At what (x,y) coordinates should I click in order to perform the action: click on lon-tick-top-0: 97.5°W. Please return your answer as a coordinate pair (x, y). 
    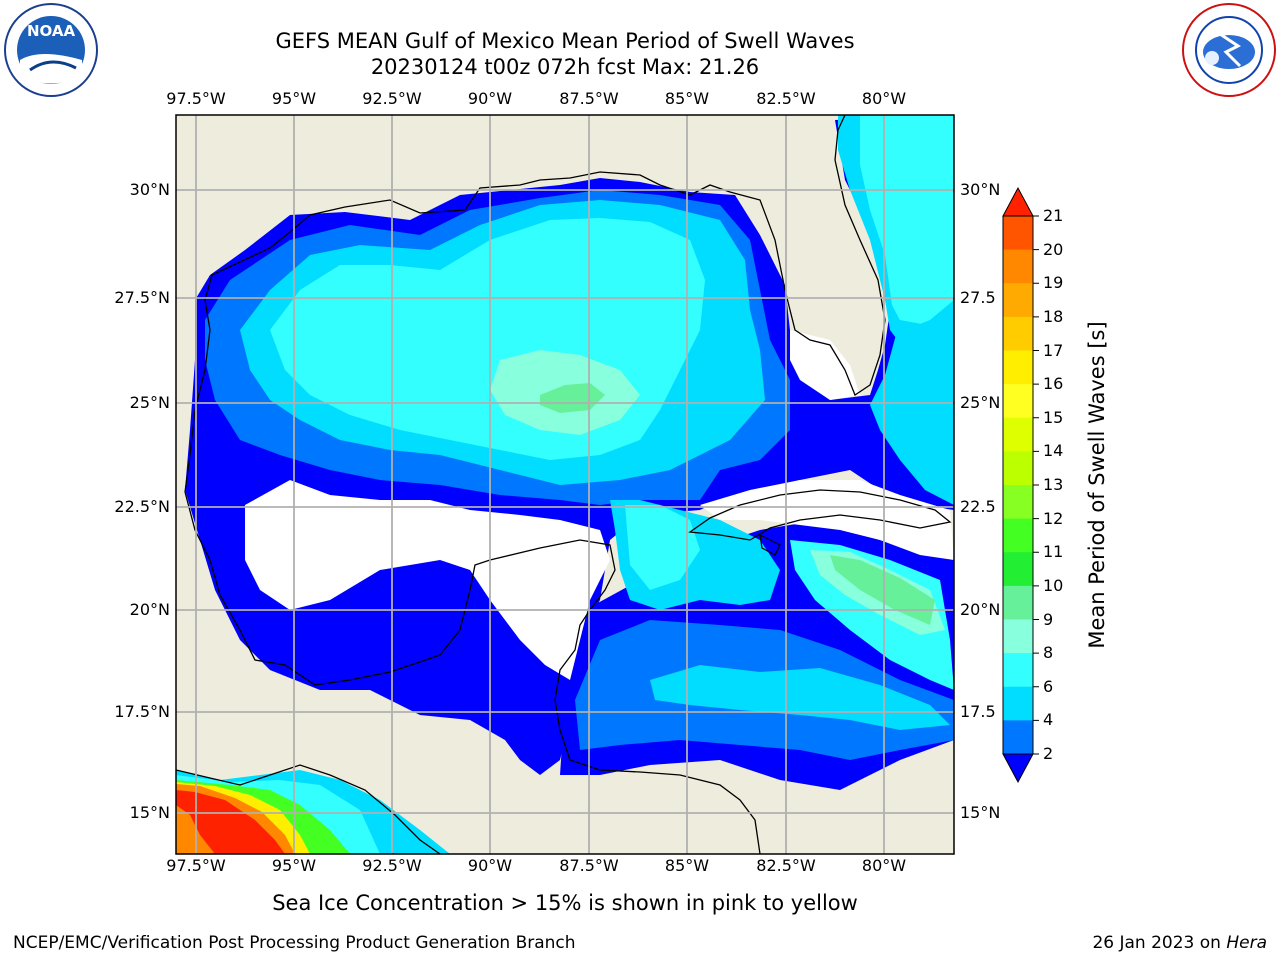
    Looking at the image, I should click on (196, 98).